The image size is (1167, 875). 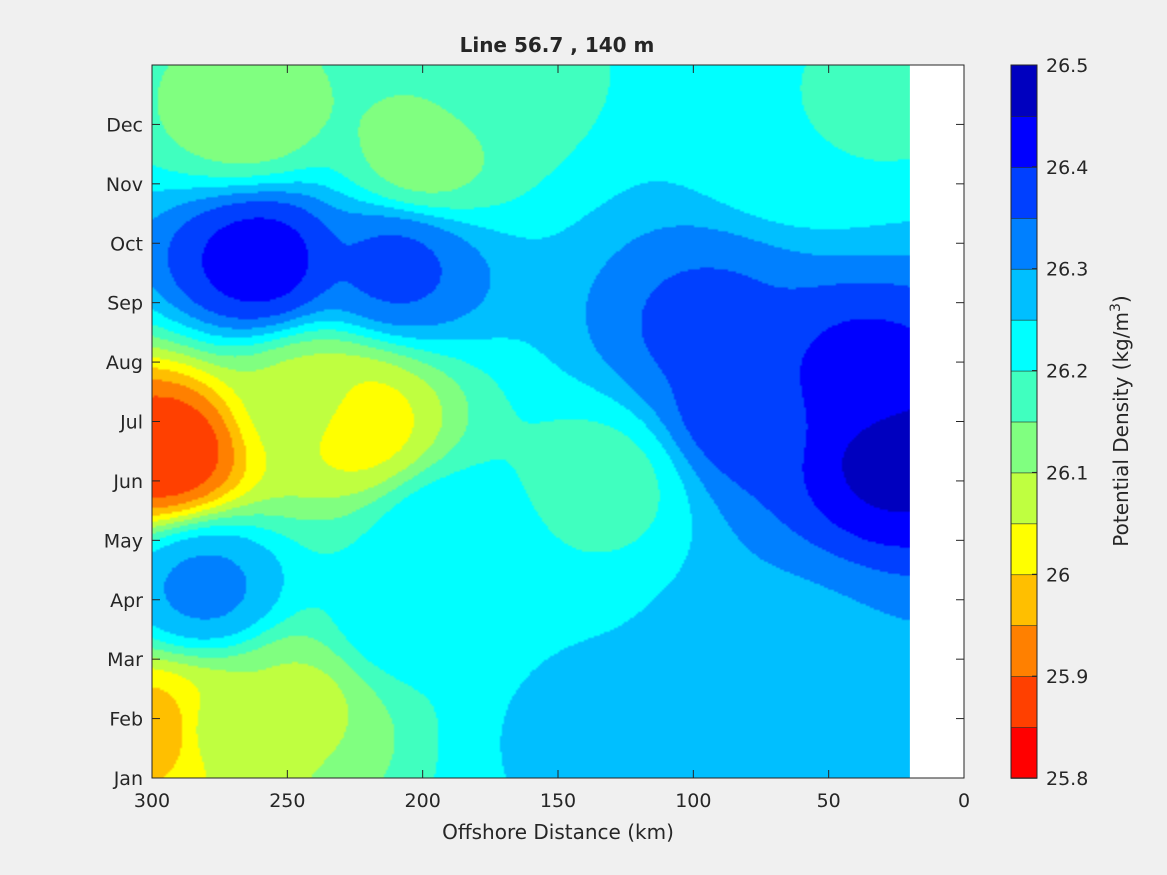 What do you see at coordinates (1067, 473) in the screenshot?
I see `colorbar-tick-label: 26.1` at bounding box center [1067, 473].